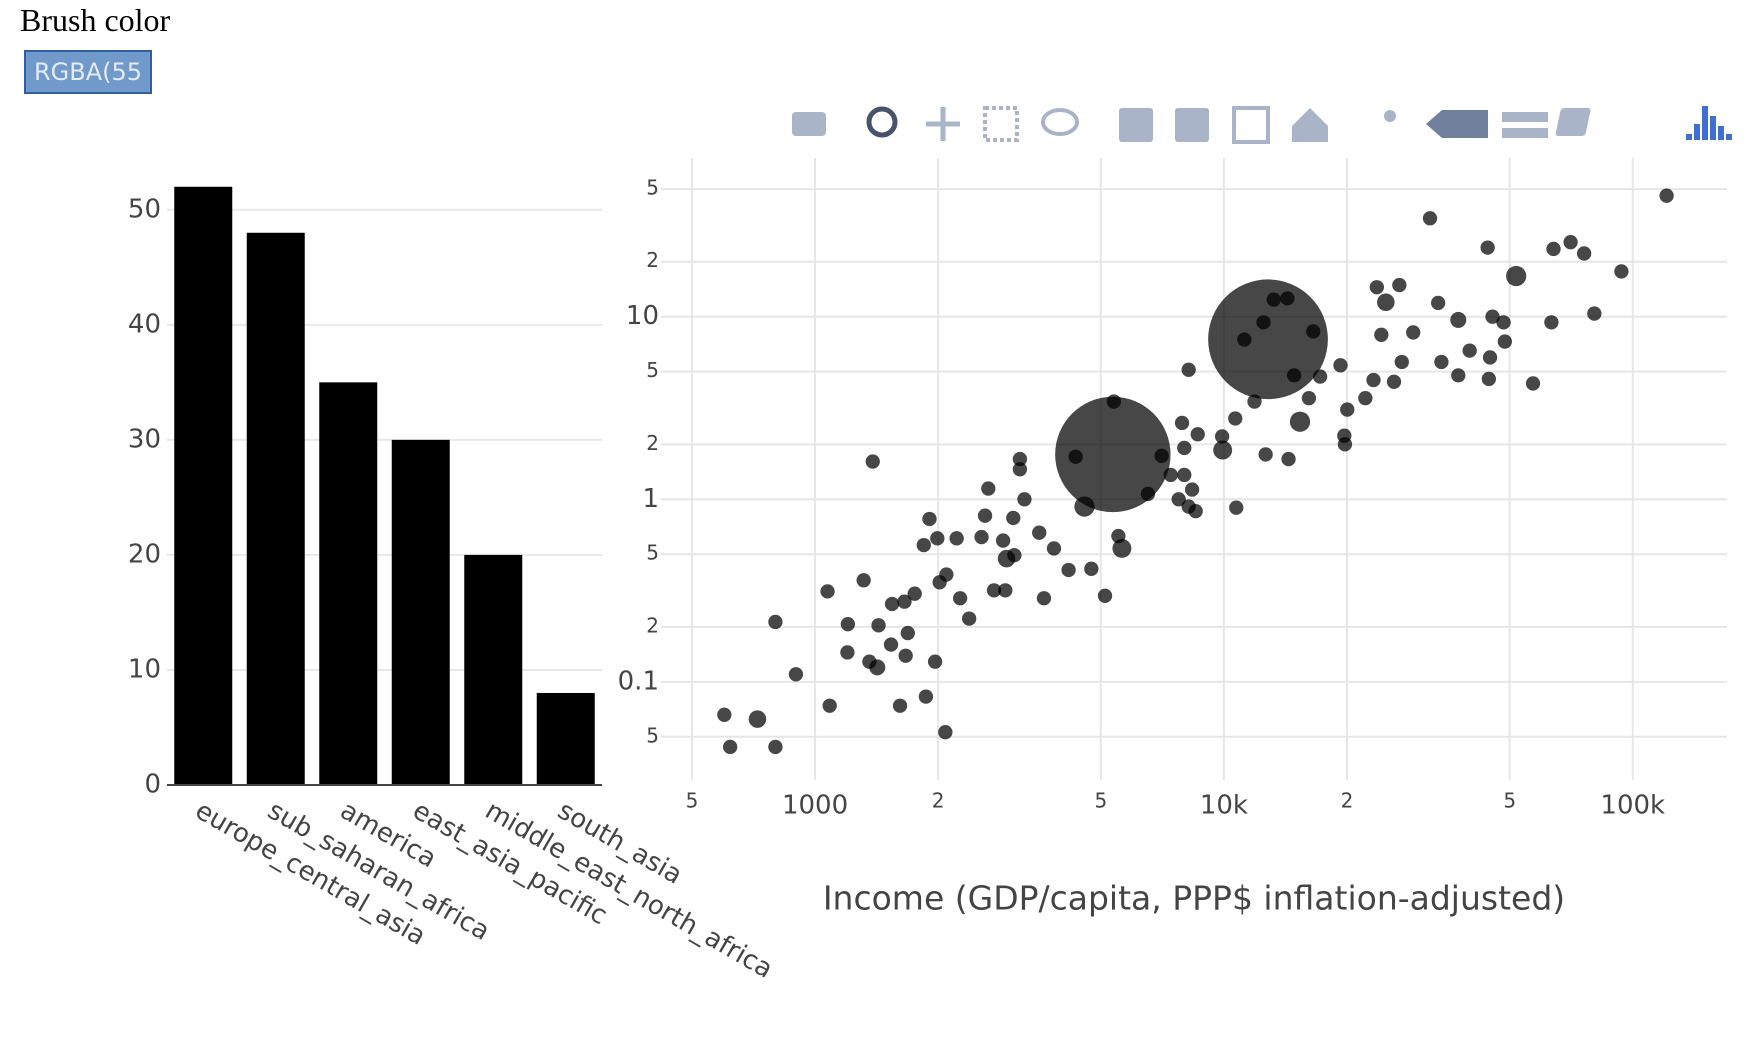 The width and height of the screenshot is (1764, 1038). Describe the element at coordinates (943, 124) in the screenshot. I see `pan-icon` at that location.